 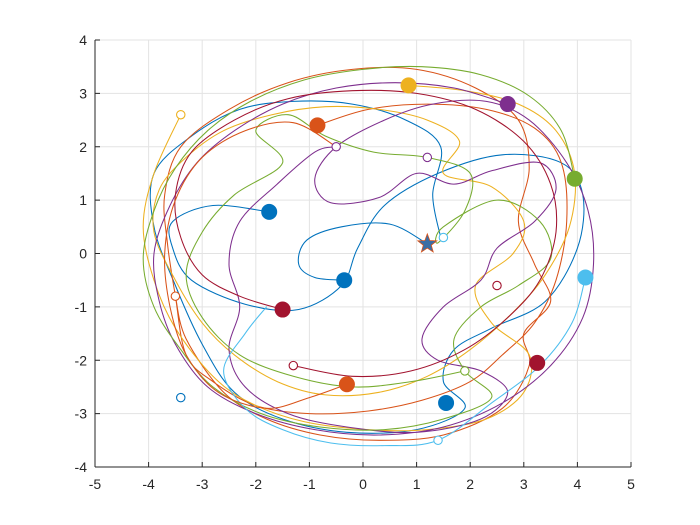 I want to click on x-tick-label: 5, so click(x=631, y=484).